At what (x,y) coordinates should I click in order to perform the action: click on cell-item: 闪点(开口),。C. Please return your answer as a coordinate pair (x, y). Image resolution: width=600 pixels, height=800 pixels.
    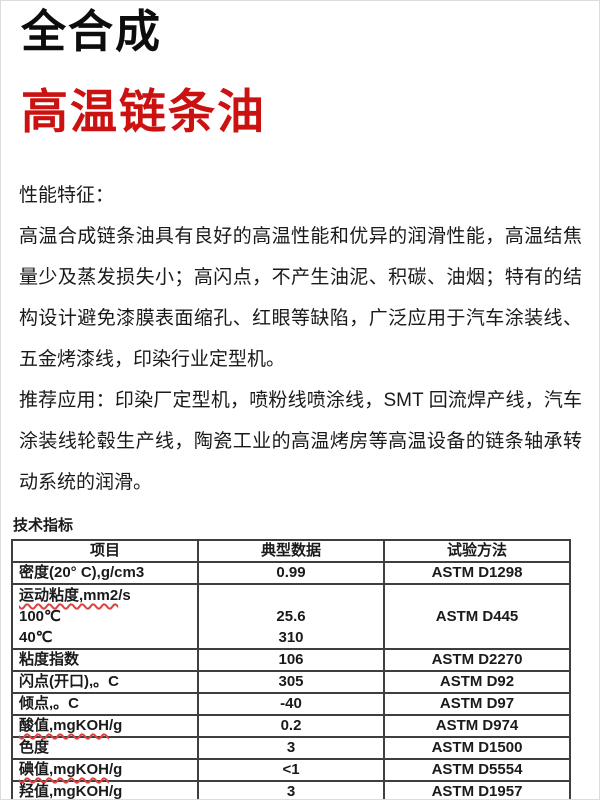
    Looking at the image, I should click on (105, 682).